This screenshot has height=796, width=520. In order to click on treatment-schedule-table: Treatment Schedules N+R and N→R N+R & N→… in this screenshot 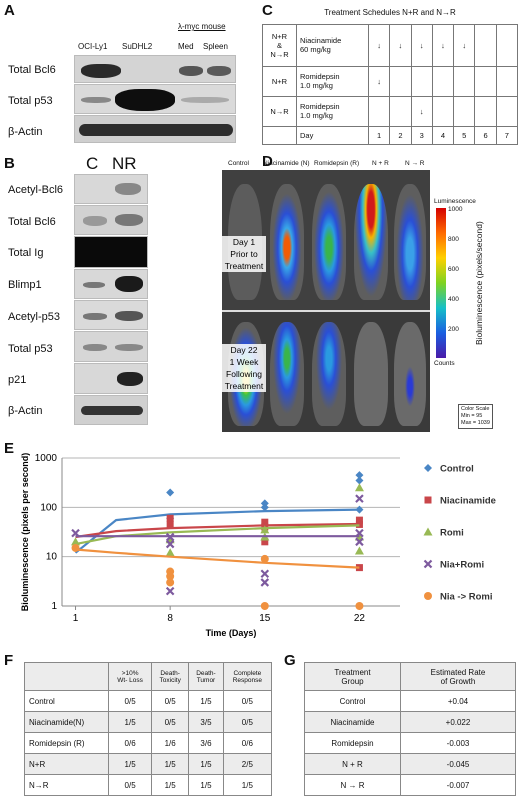, I will do `click(390, 73)`.